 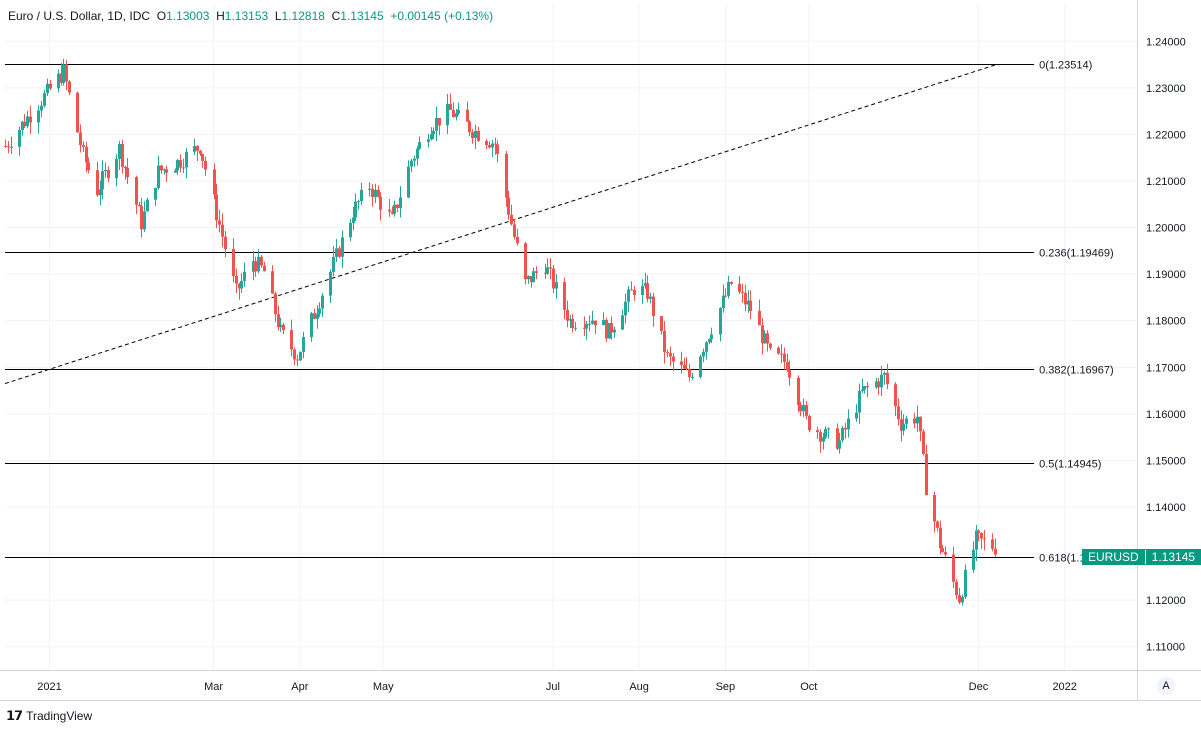 I want to click on y-tick-label: 1.19000, so click(x=1166, y=275).